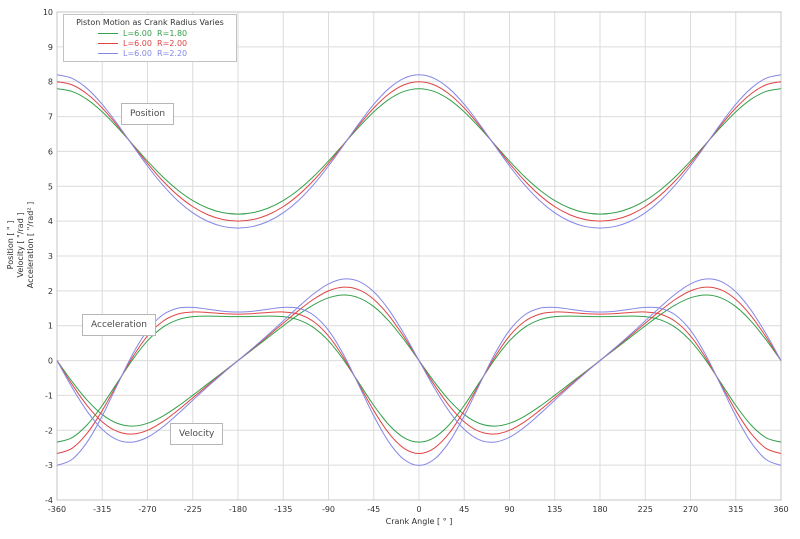 This screenshot has width=800, height=539. What do you see at coordinates (48, 12) in the screenshot?
I see `y-tick-label: 10` at bounding box center [48, 12].